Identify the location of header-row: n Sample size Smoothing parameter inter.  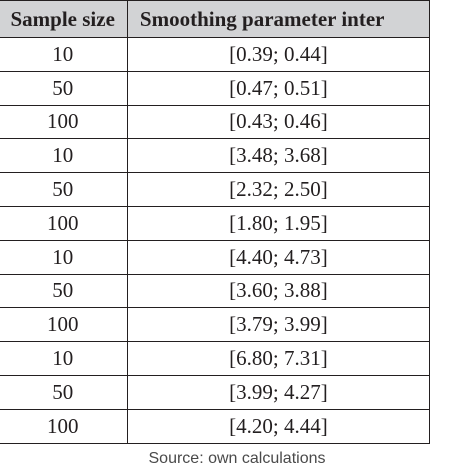
(215, 19).